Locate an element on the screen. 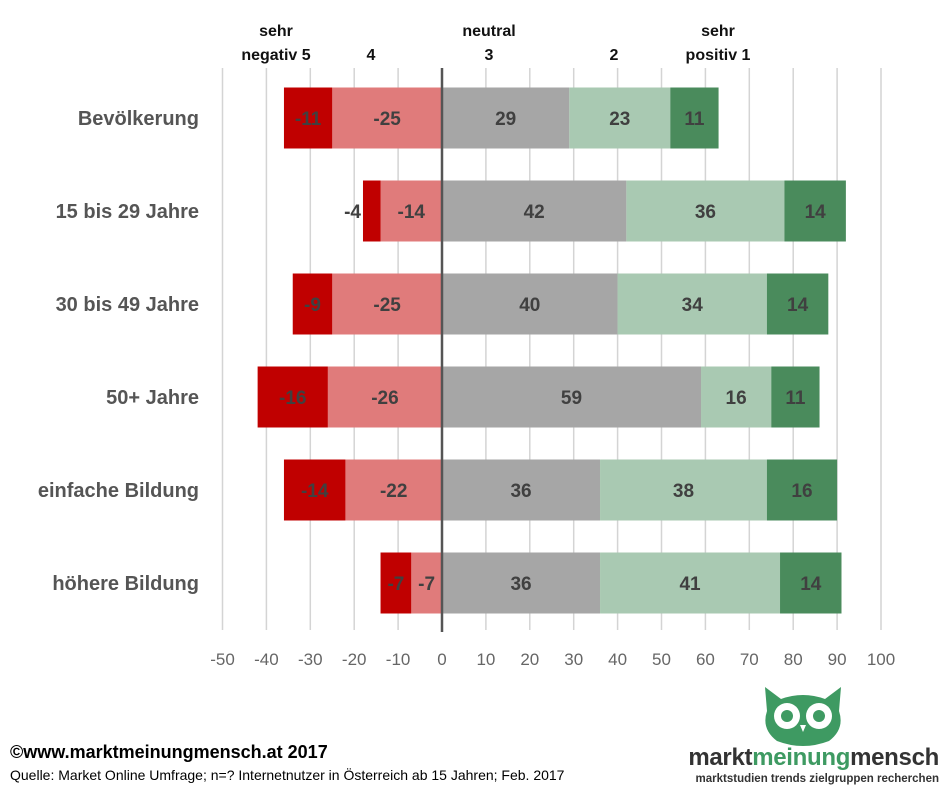 The width and height of the screenshot is (943, 794). category-label-4: einfache Bildung is located at coordinates (118, 491).